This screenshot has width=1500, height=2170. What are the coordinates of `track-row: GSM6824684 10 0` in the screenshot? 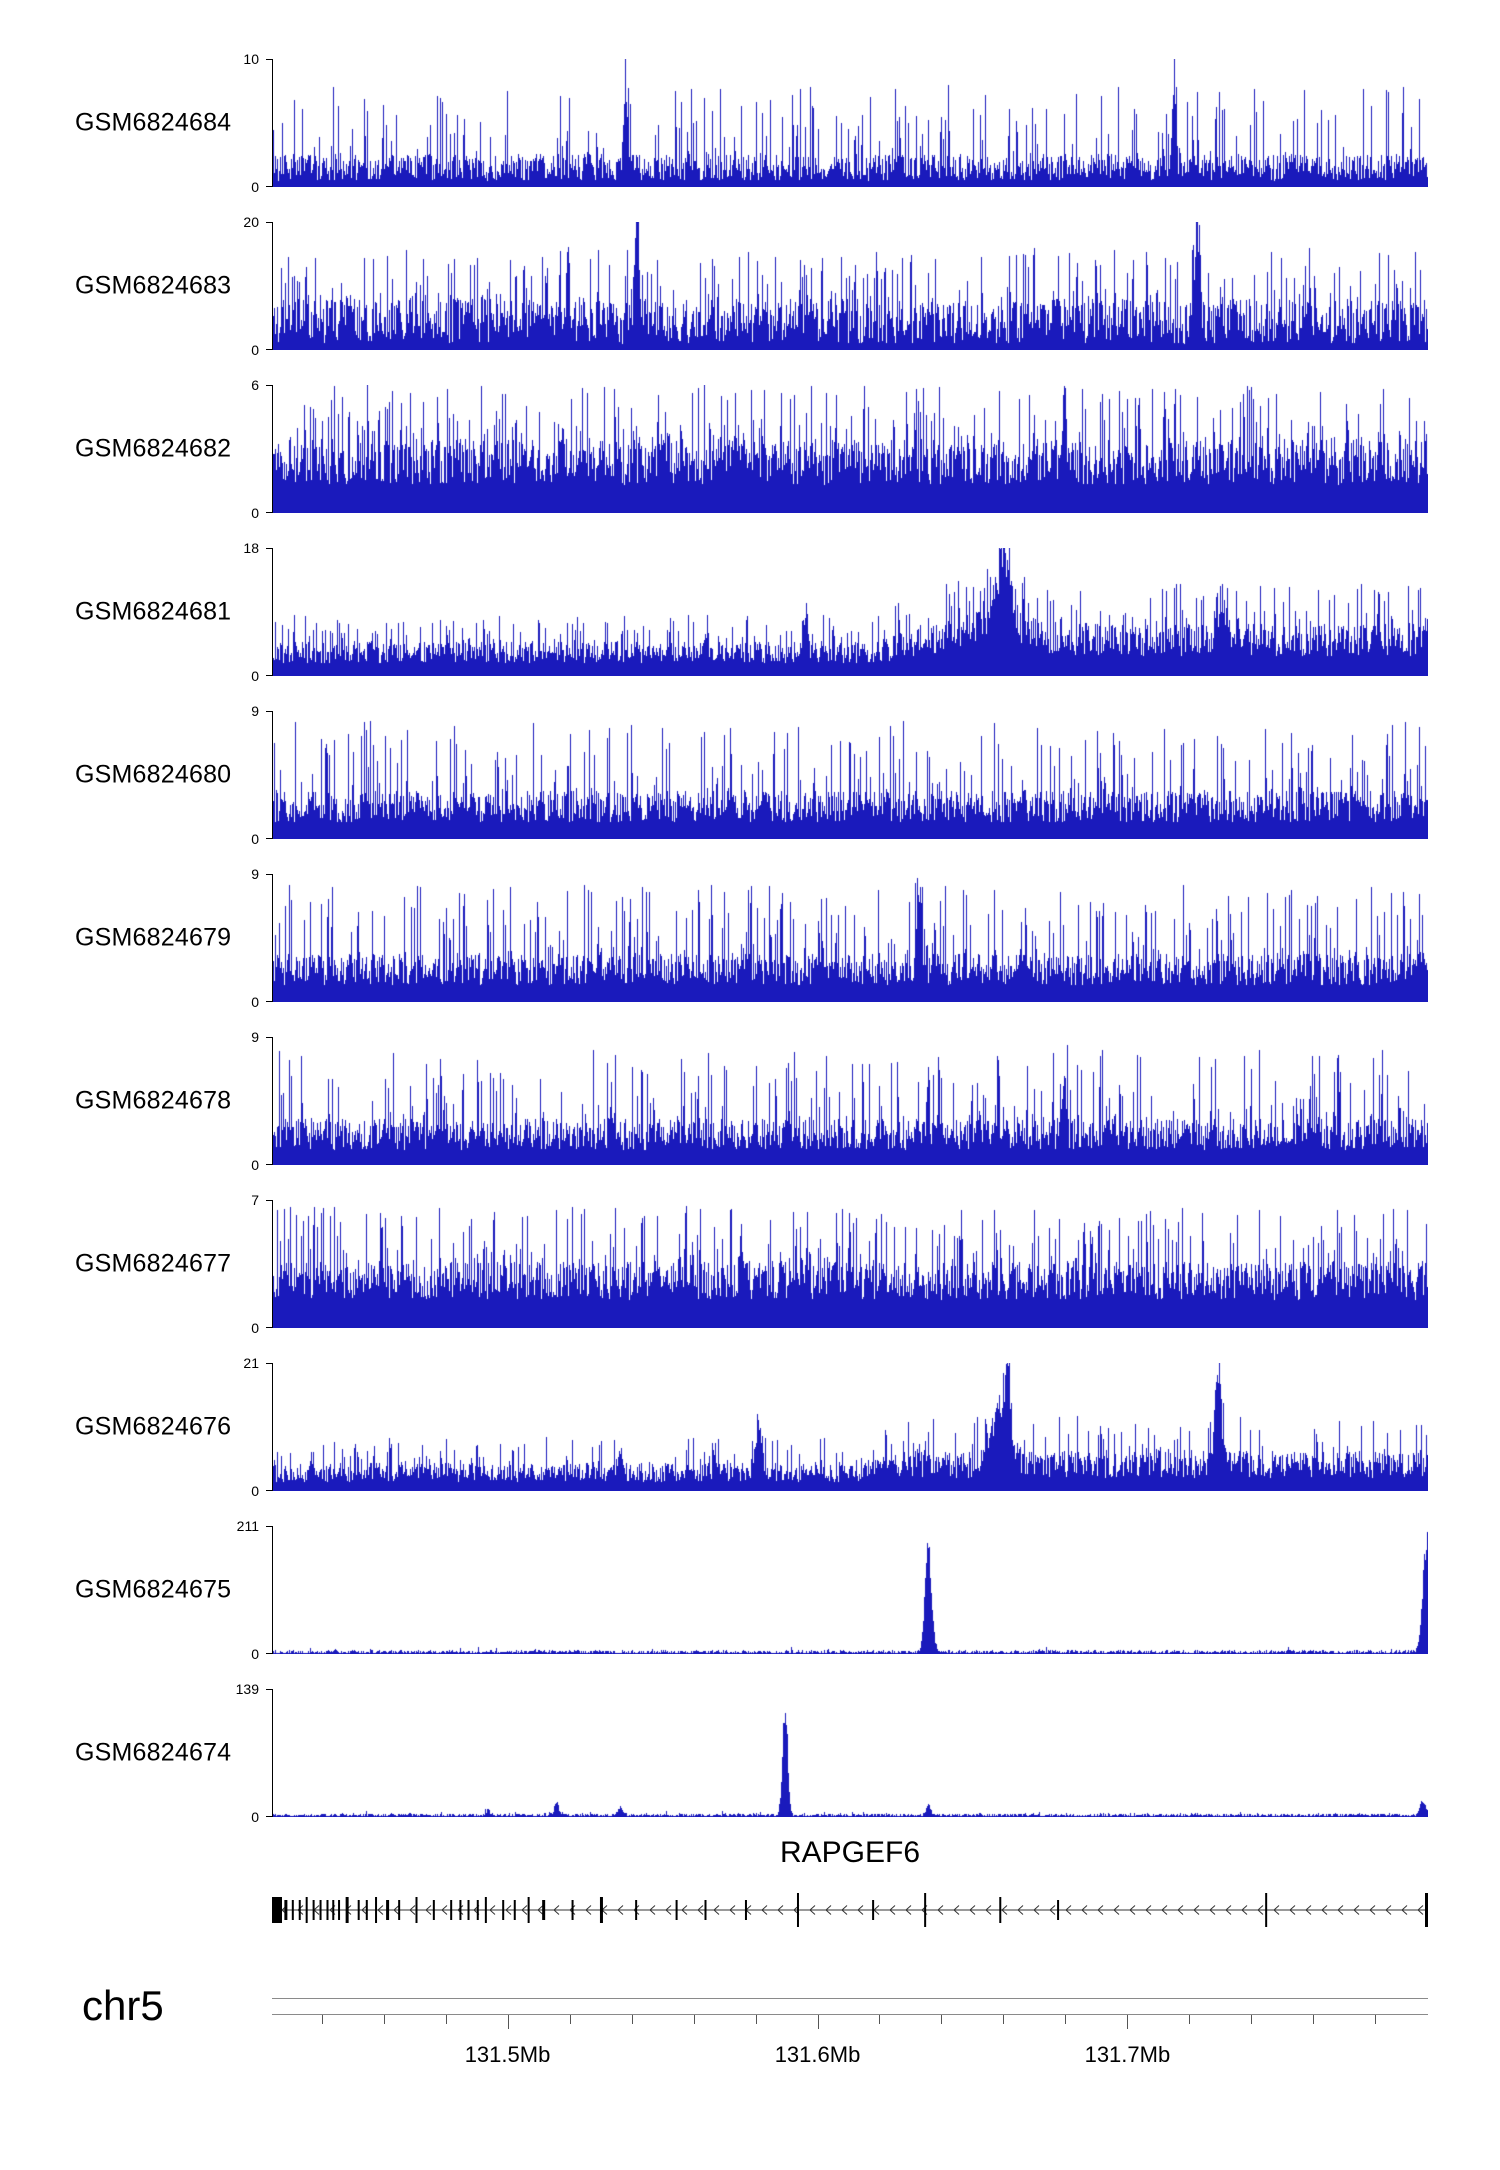 It's located at (750, 123).